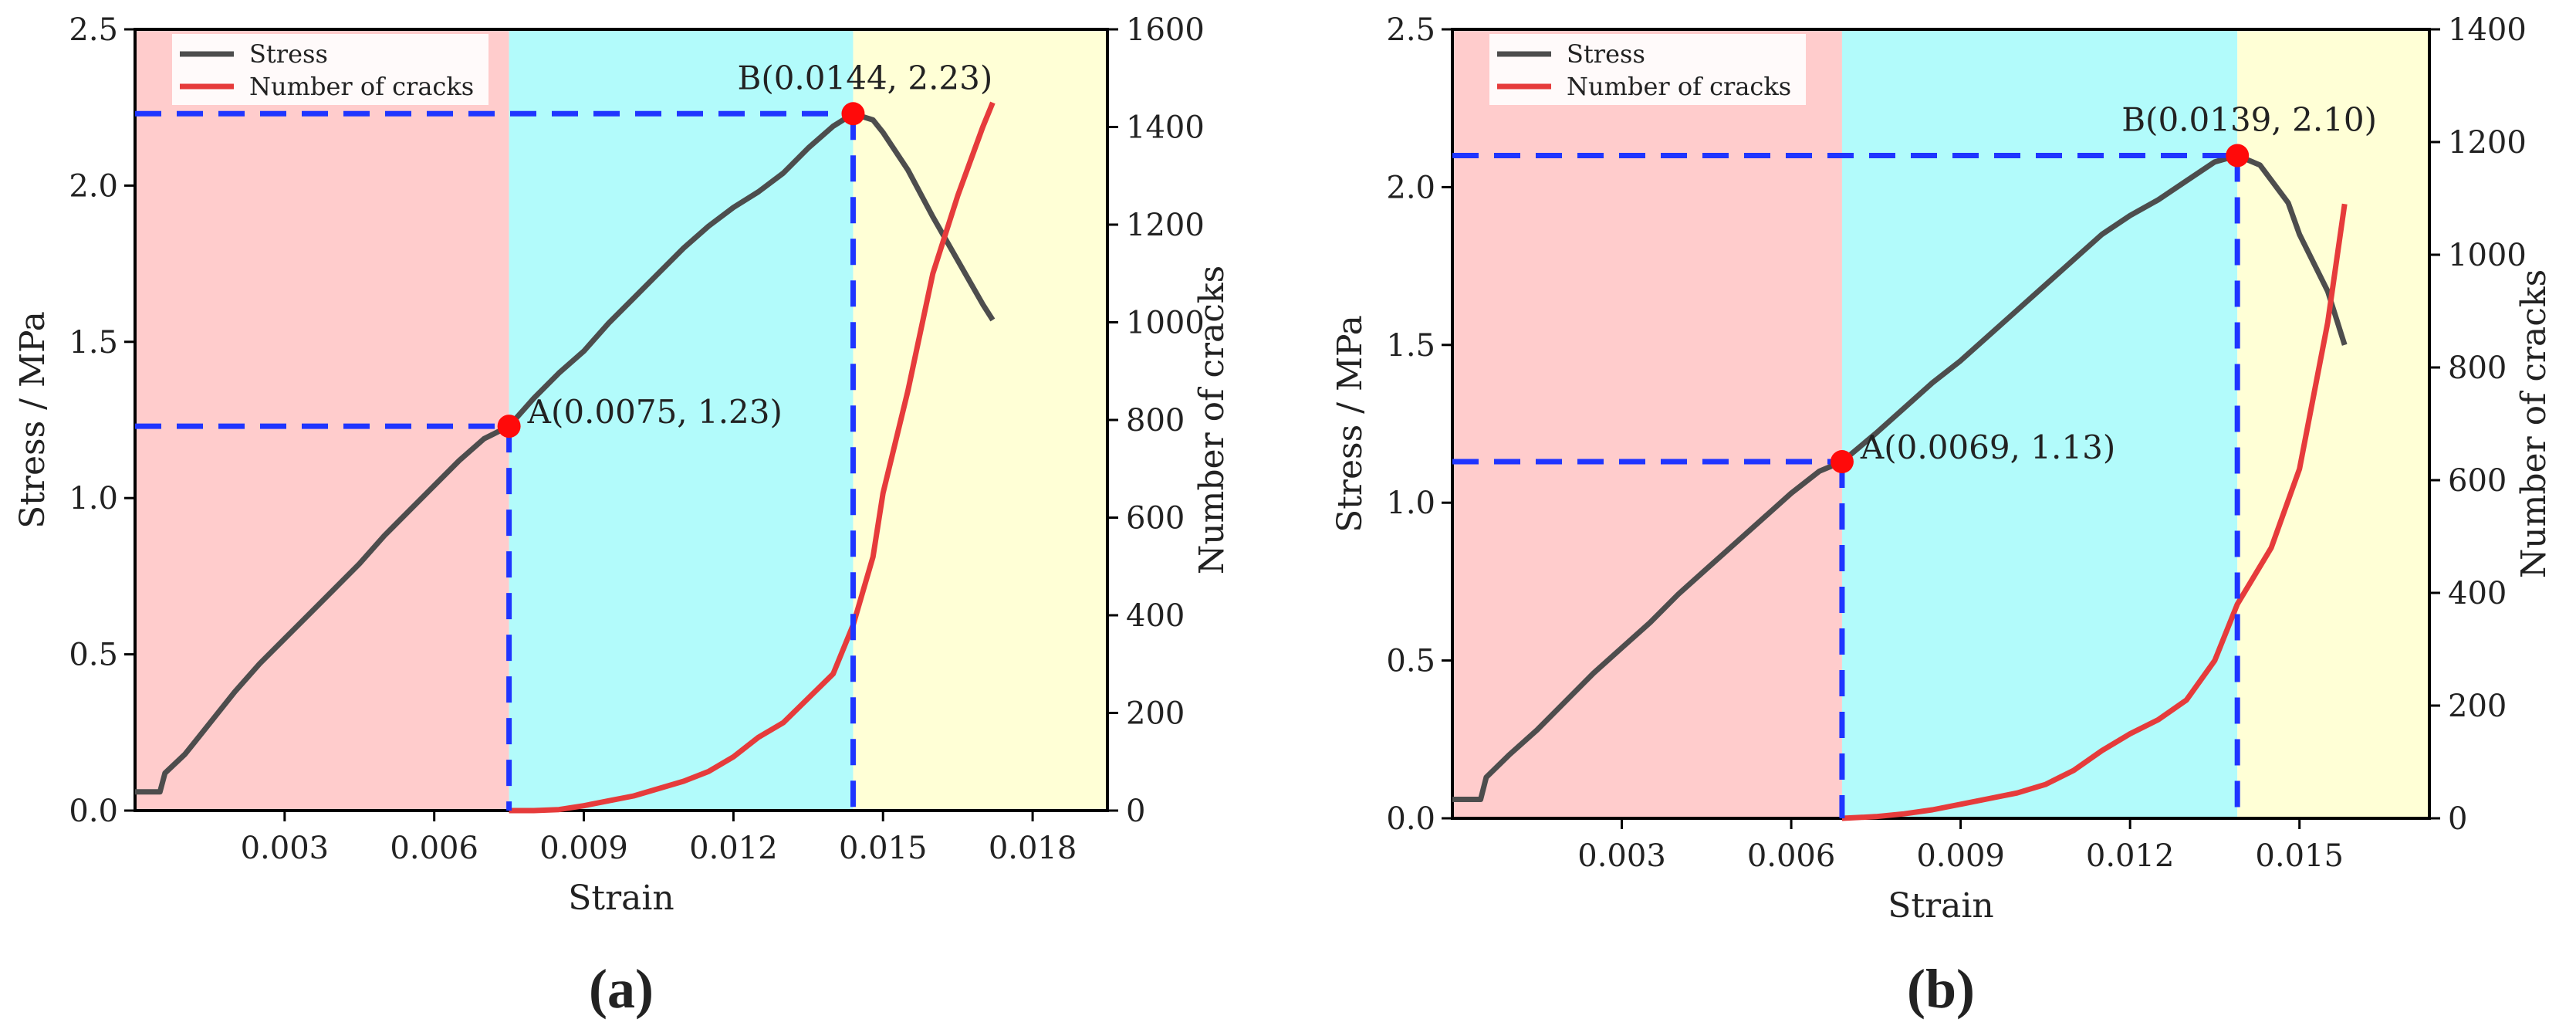  I want to click on x-tick-label: 0.018, so click(1033, 848).